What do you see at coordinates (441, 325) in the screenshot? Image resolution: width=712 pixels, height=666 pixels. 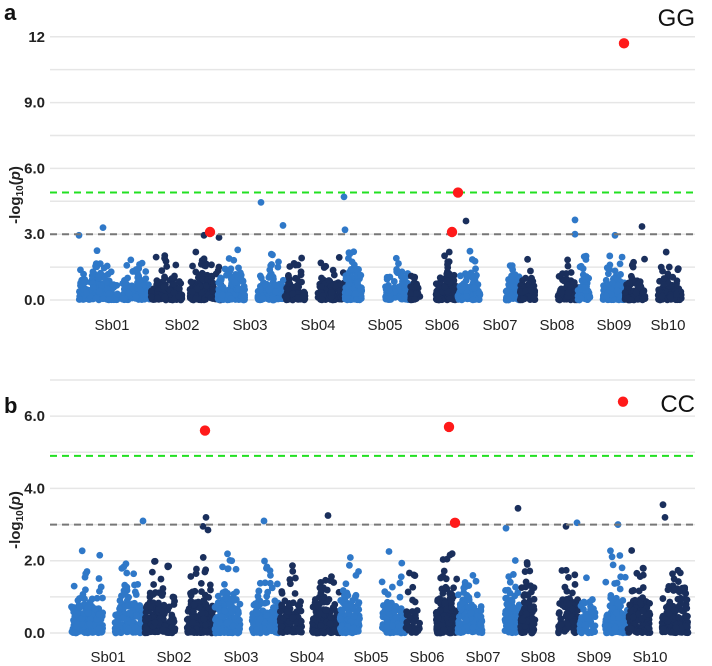 I see `x-tick-label-sb06: Sb06` at bounding box center [441, 325].